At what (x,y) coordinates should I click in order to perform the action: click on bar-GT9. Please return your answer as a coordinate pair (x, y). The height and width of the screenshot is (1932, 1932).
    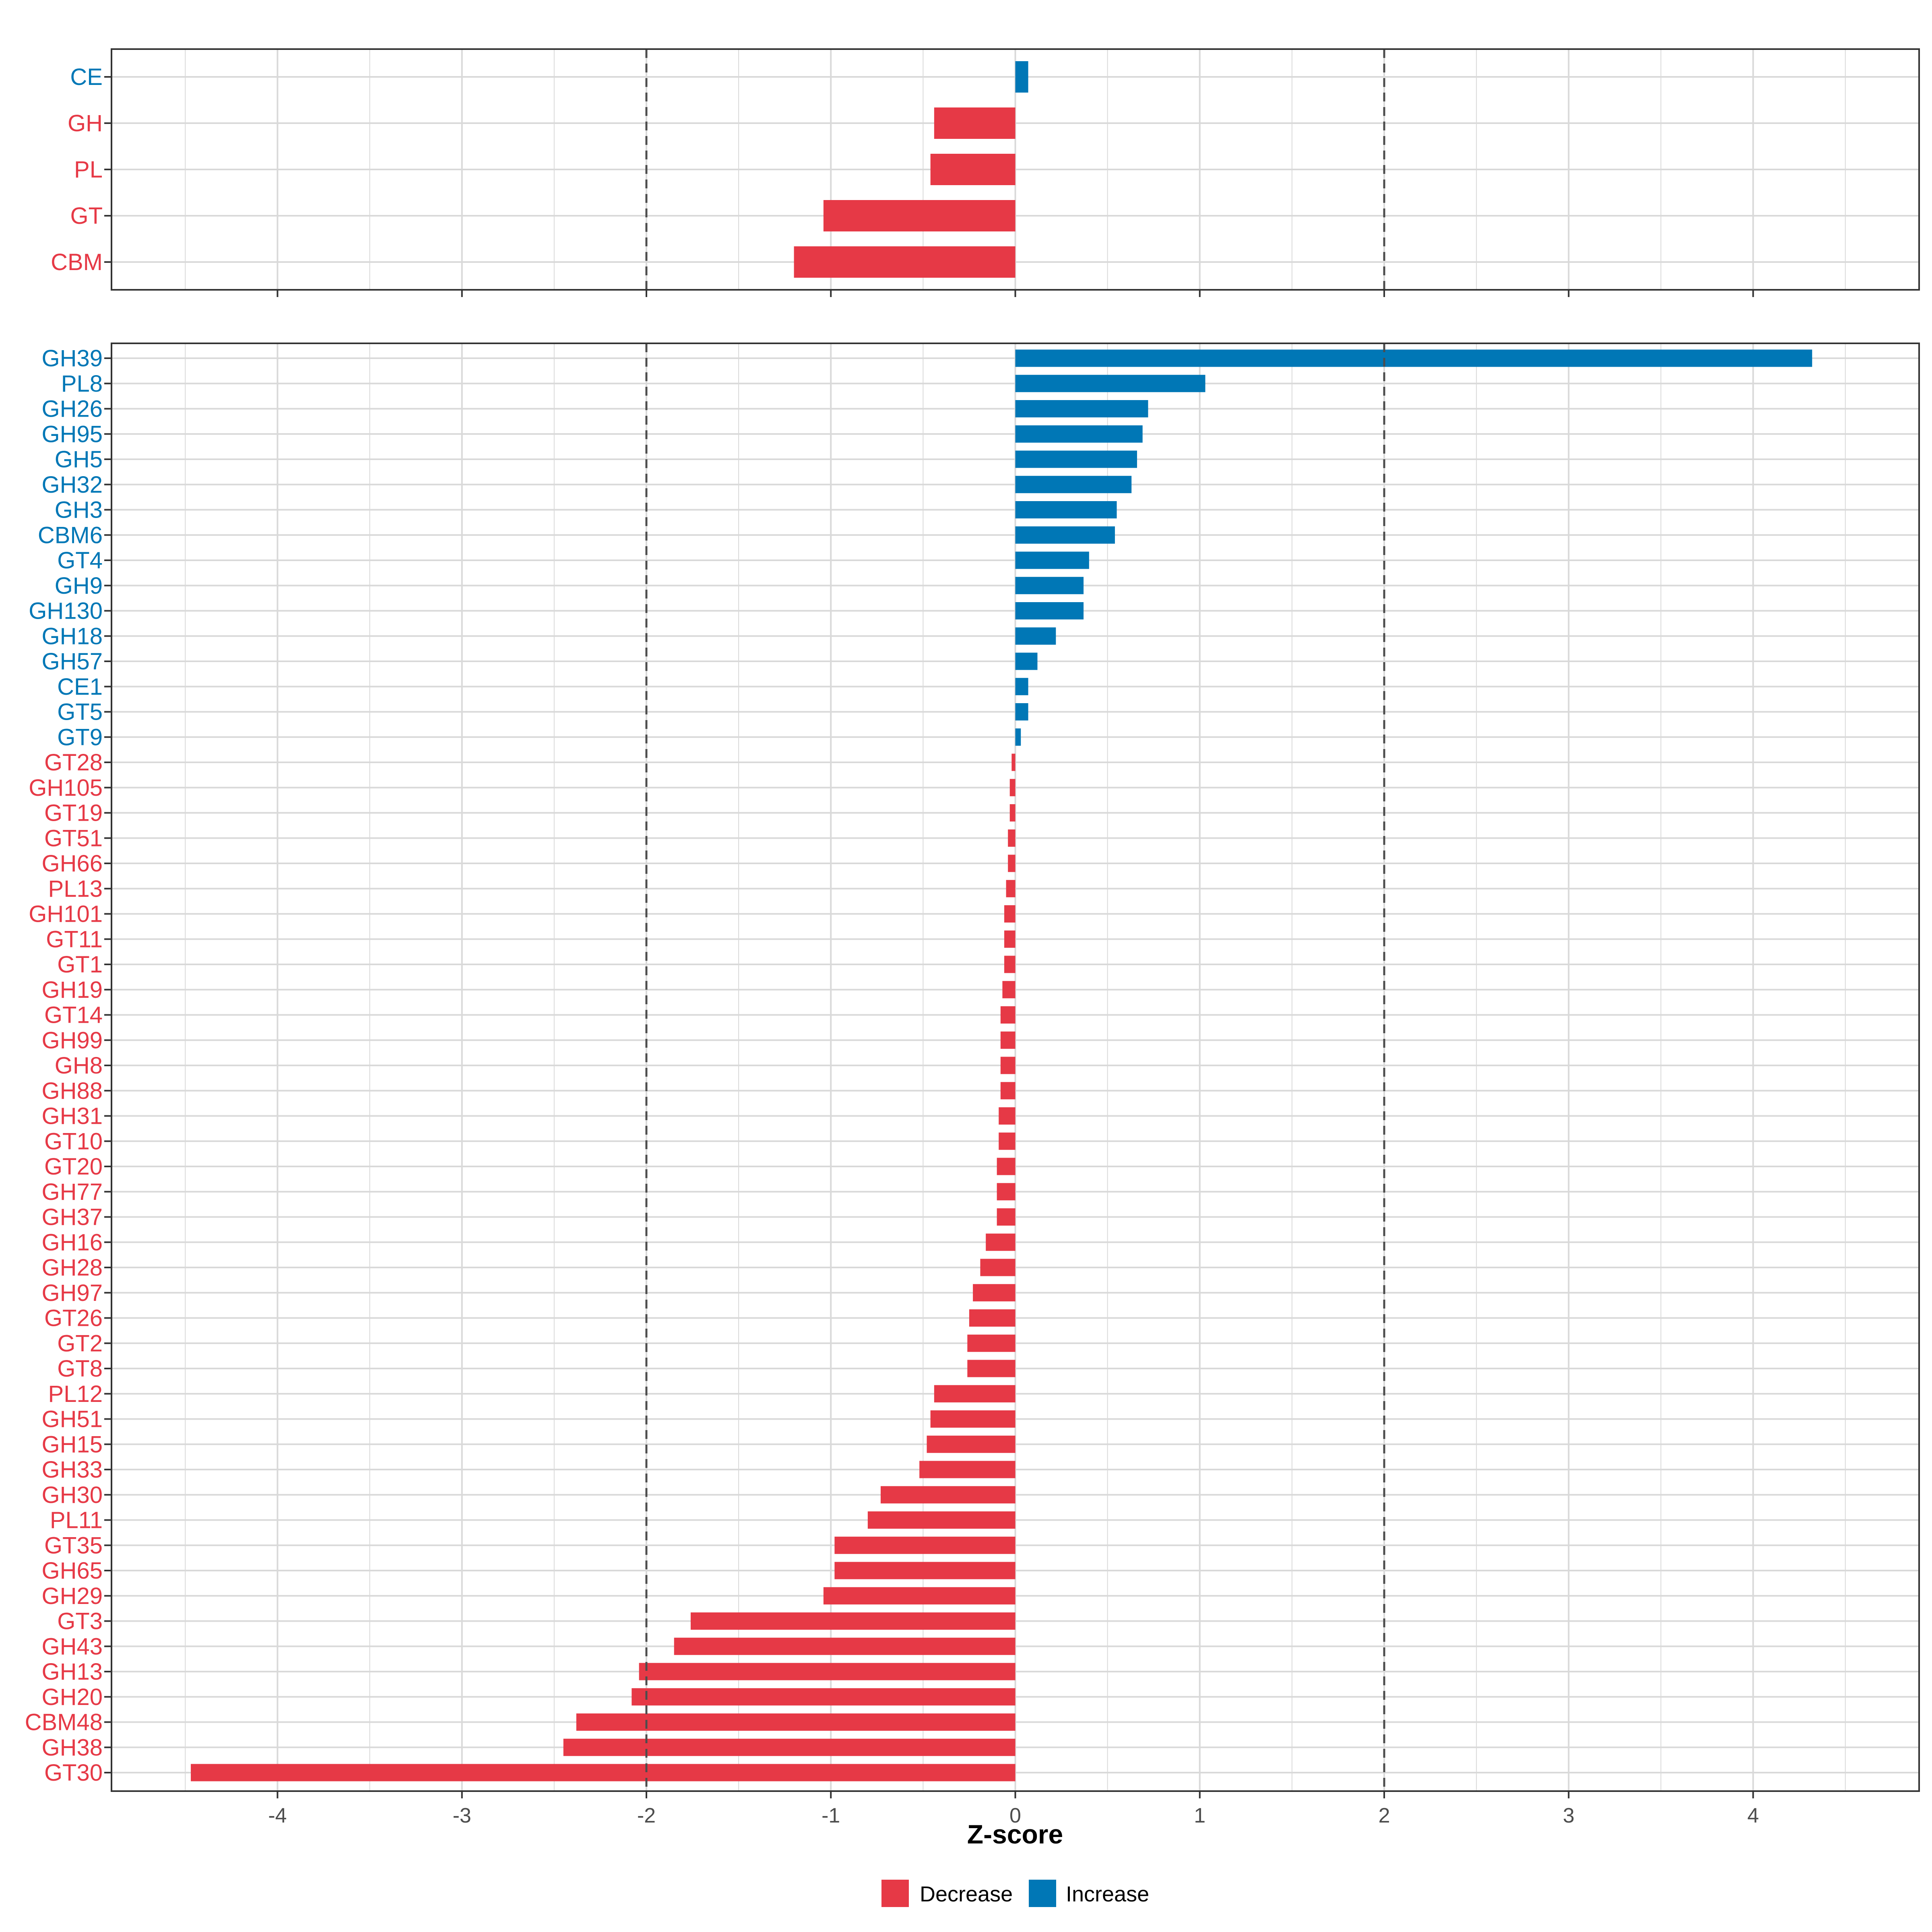
    Looking at the image, I should click on (1018, 737).